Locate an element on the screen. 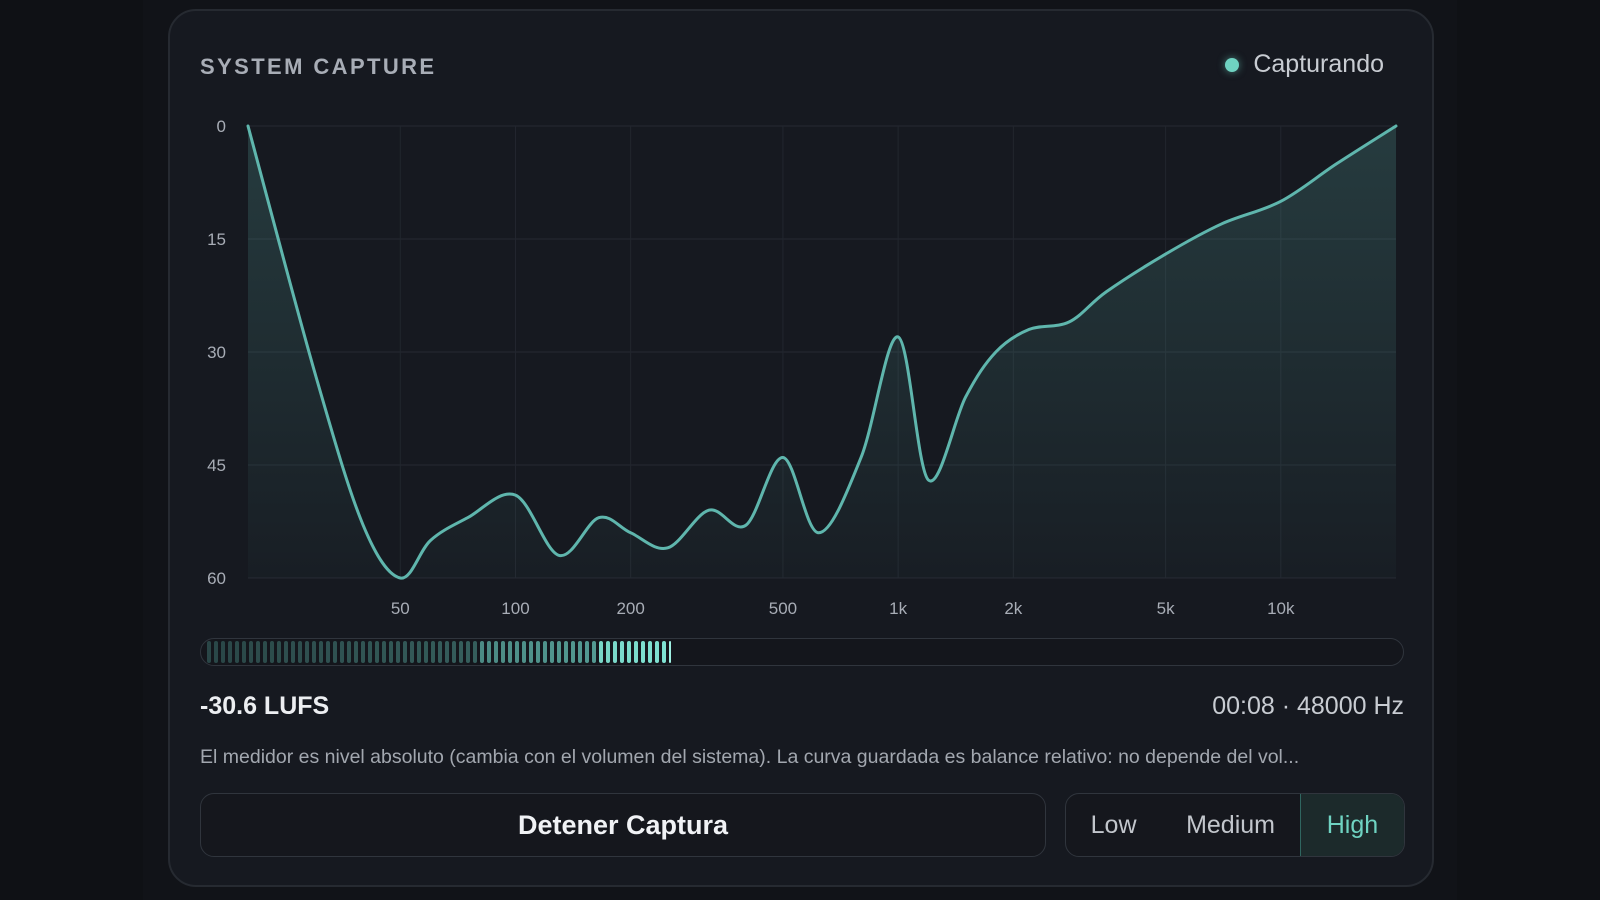  level-meter-ticks is located at coordinates (439, 652).